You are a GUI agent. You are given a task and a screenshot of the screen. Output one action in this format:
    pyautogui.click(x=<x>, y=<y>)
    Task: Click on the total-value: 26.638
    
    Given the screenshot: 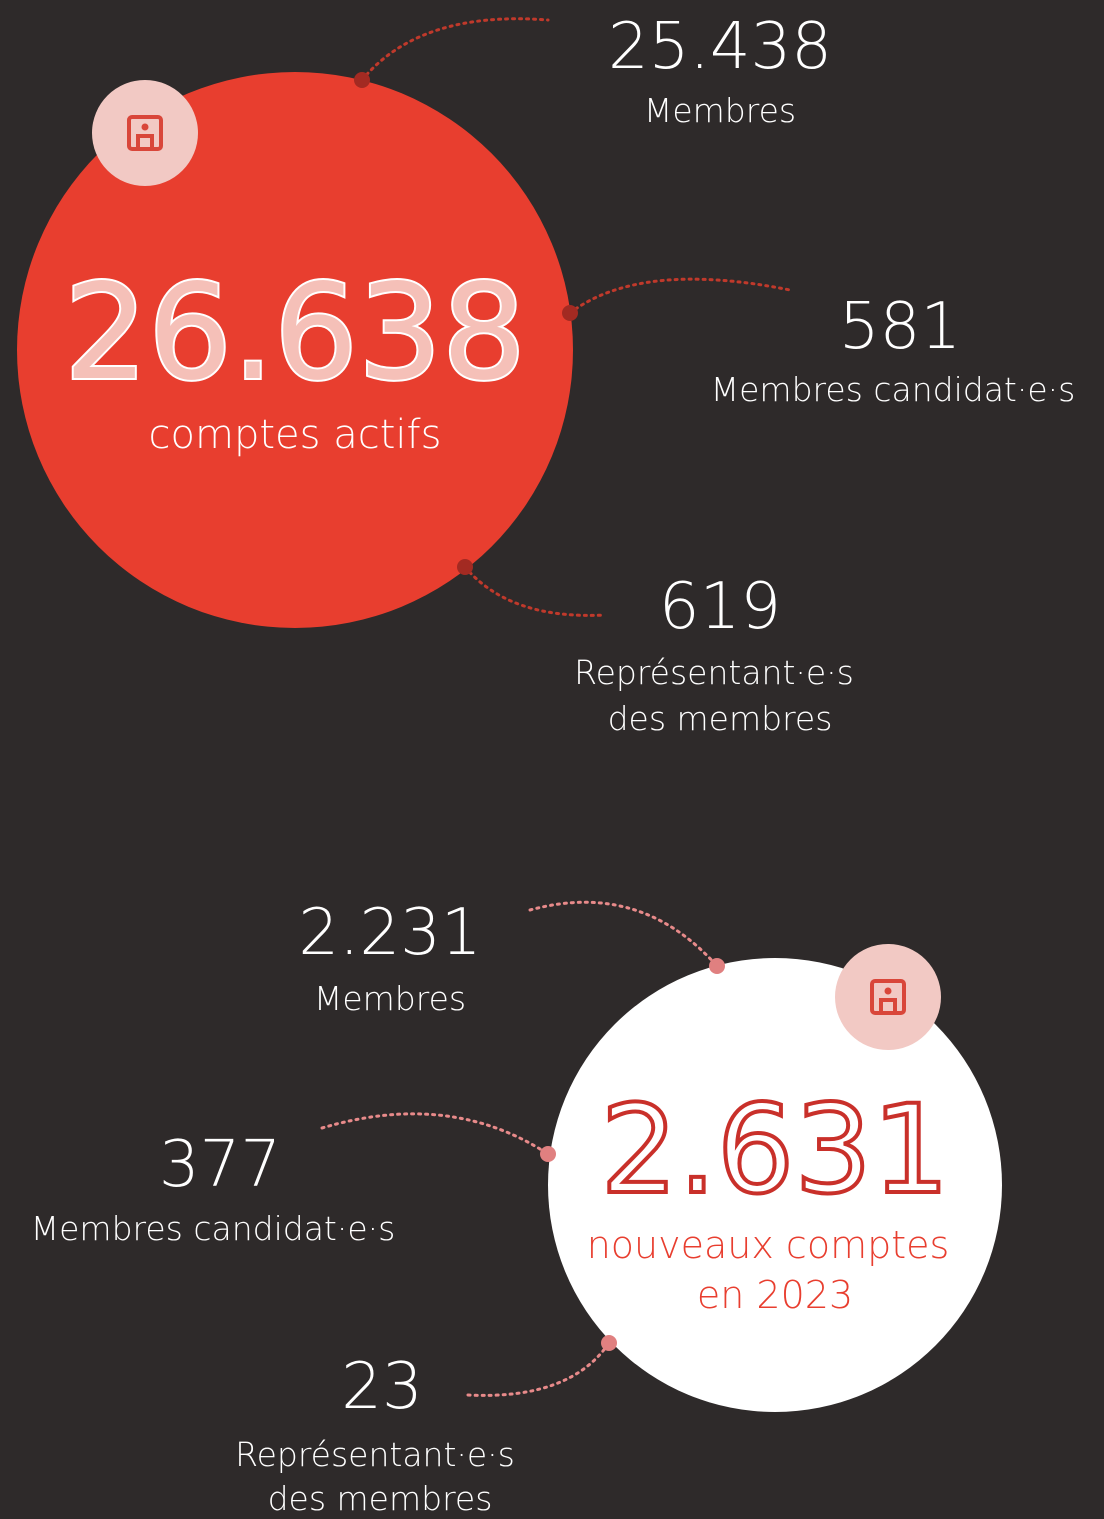 What is the action you would take?
    pyautogui.click(x=295, y=333)
    